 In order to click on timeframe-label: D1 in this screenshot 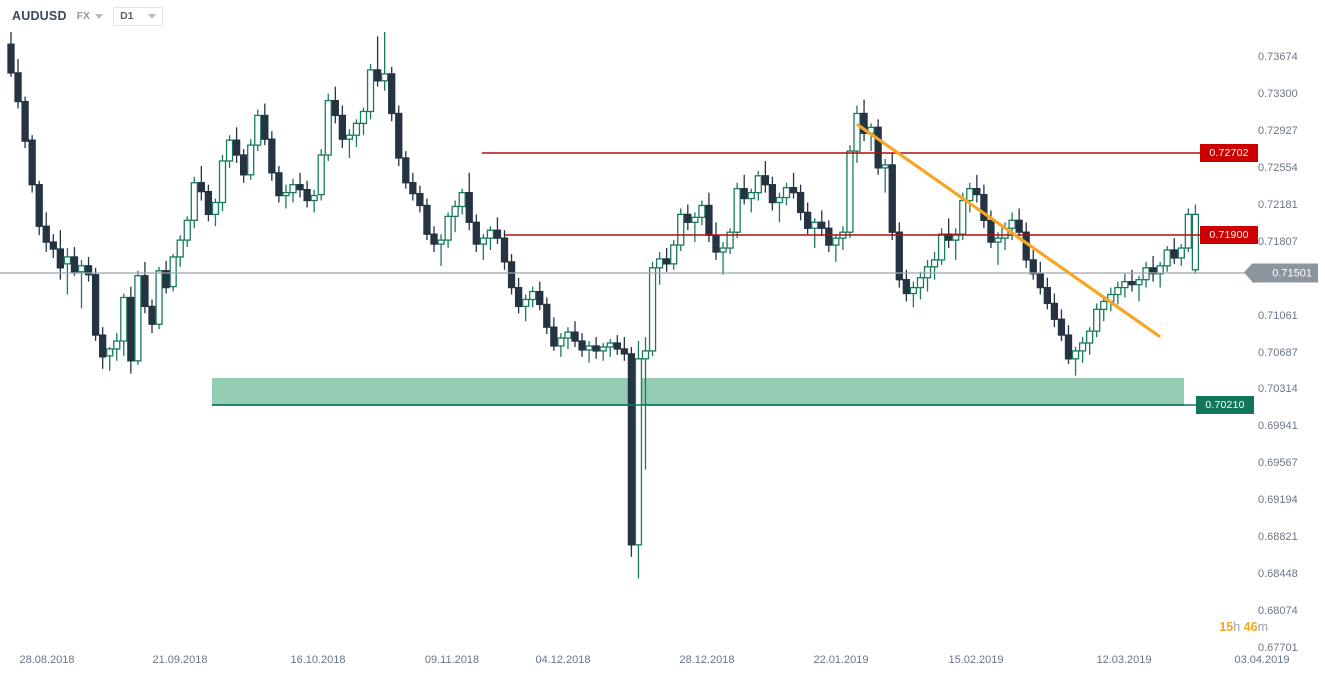, I will do `click(127, 16)`.